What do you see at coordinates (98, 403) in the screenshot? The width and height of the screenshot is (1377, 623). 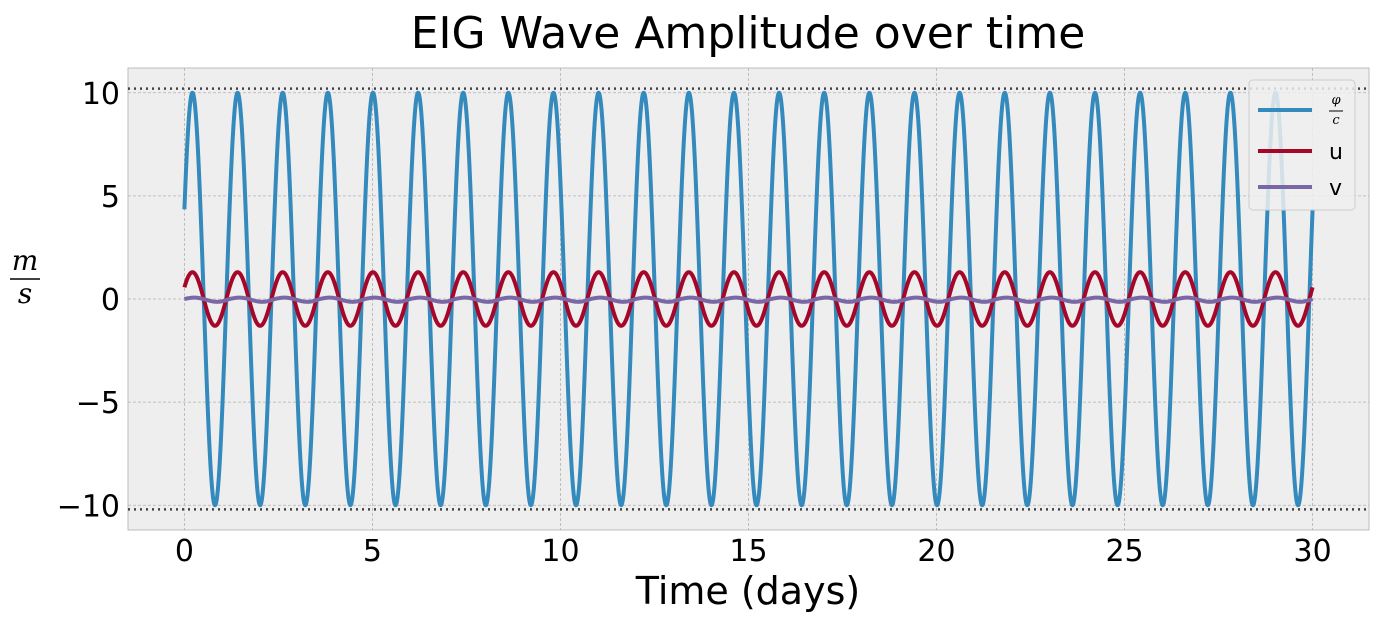 I see `y-tick-label: −5` at bounding box center [98, 403].